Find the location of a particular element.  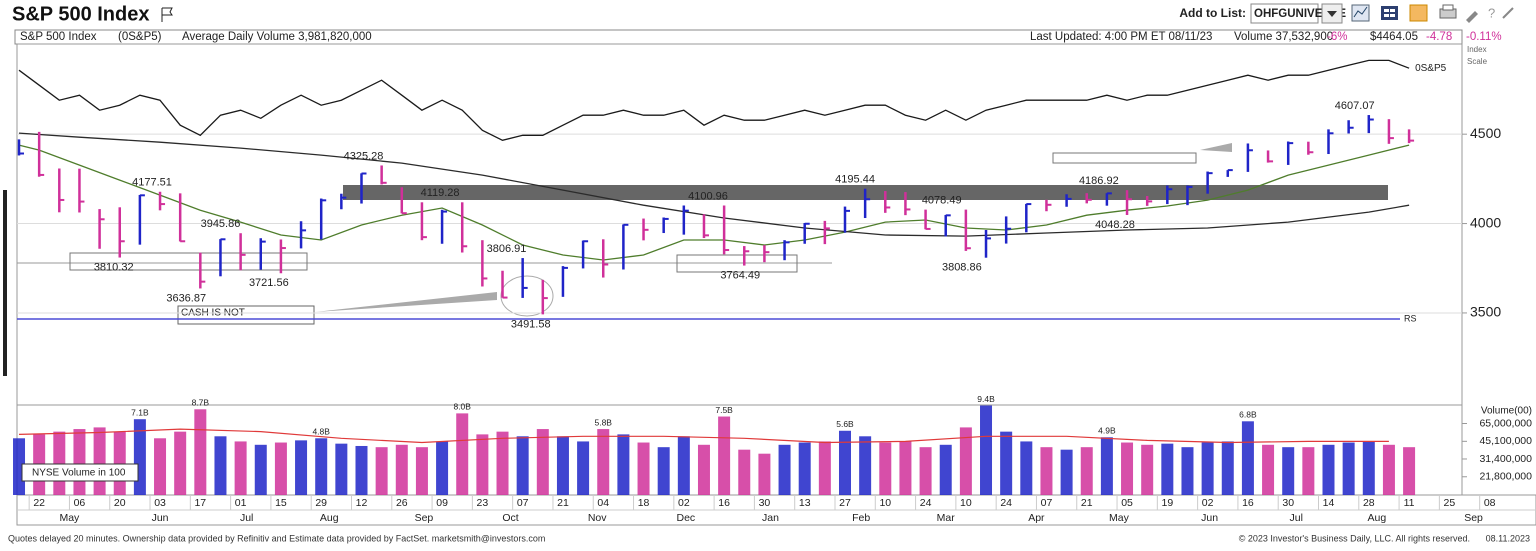

x-tick-label: 13 is located at coordinates (805, 503).